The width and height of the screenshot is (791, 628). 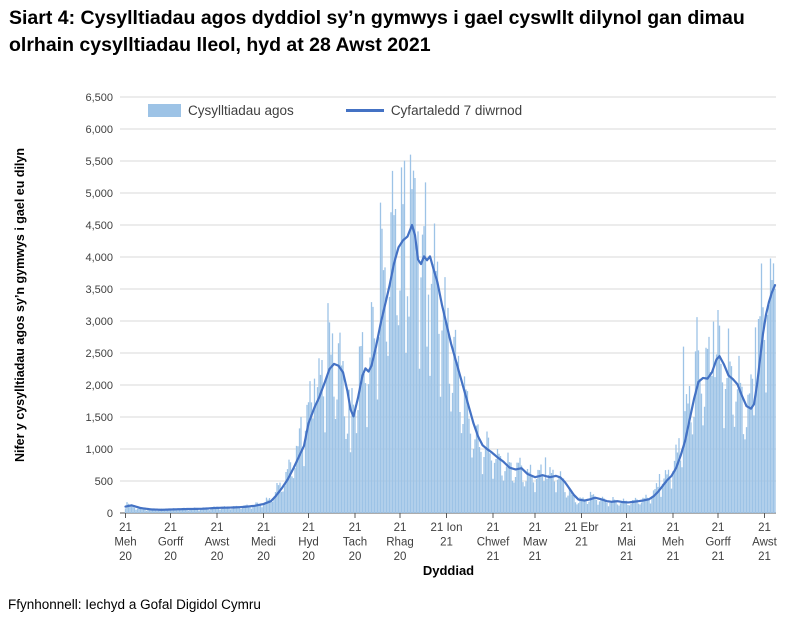 I want to click on x-tick-label: Tach, so click(x=355, y=543).